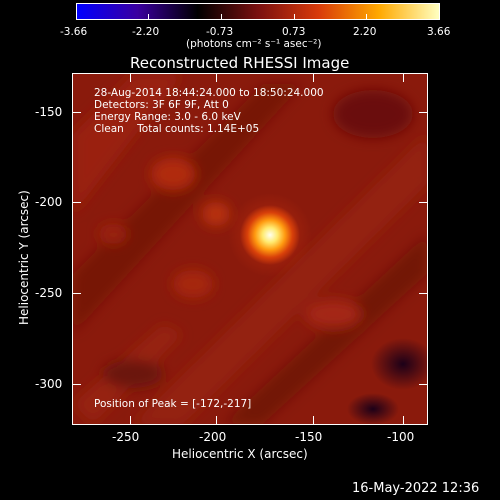 This screenshot has width=500, height=500. I want to click on colorbar-tick-label: -0.73, so click(220, 32).